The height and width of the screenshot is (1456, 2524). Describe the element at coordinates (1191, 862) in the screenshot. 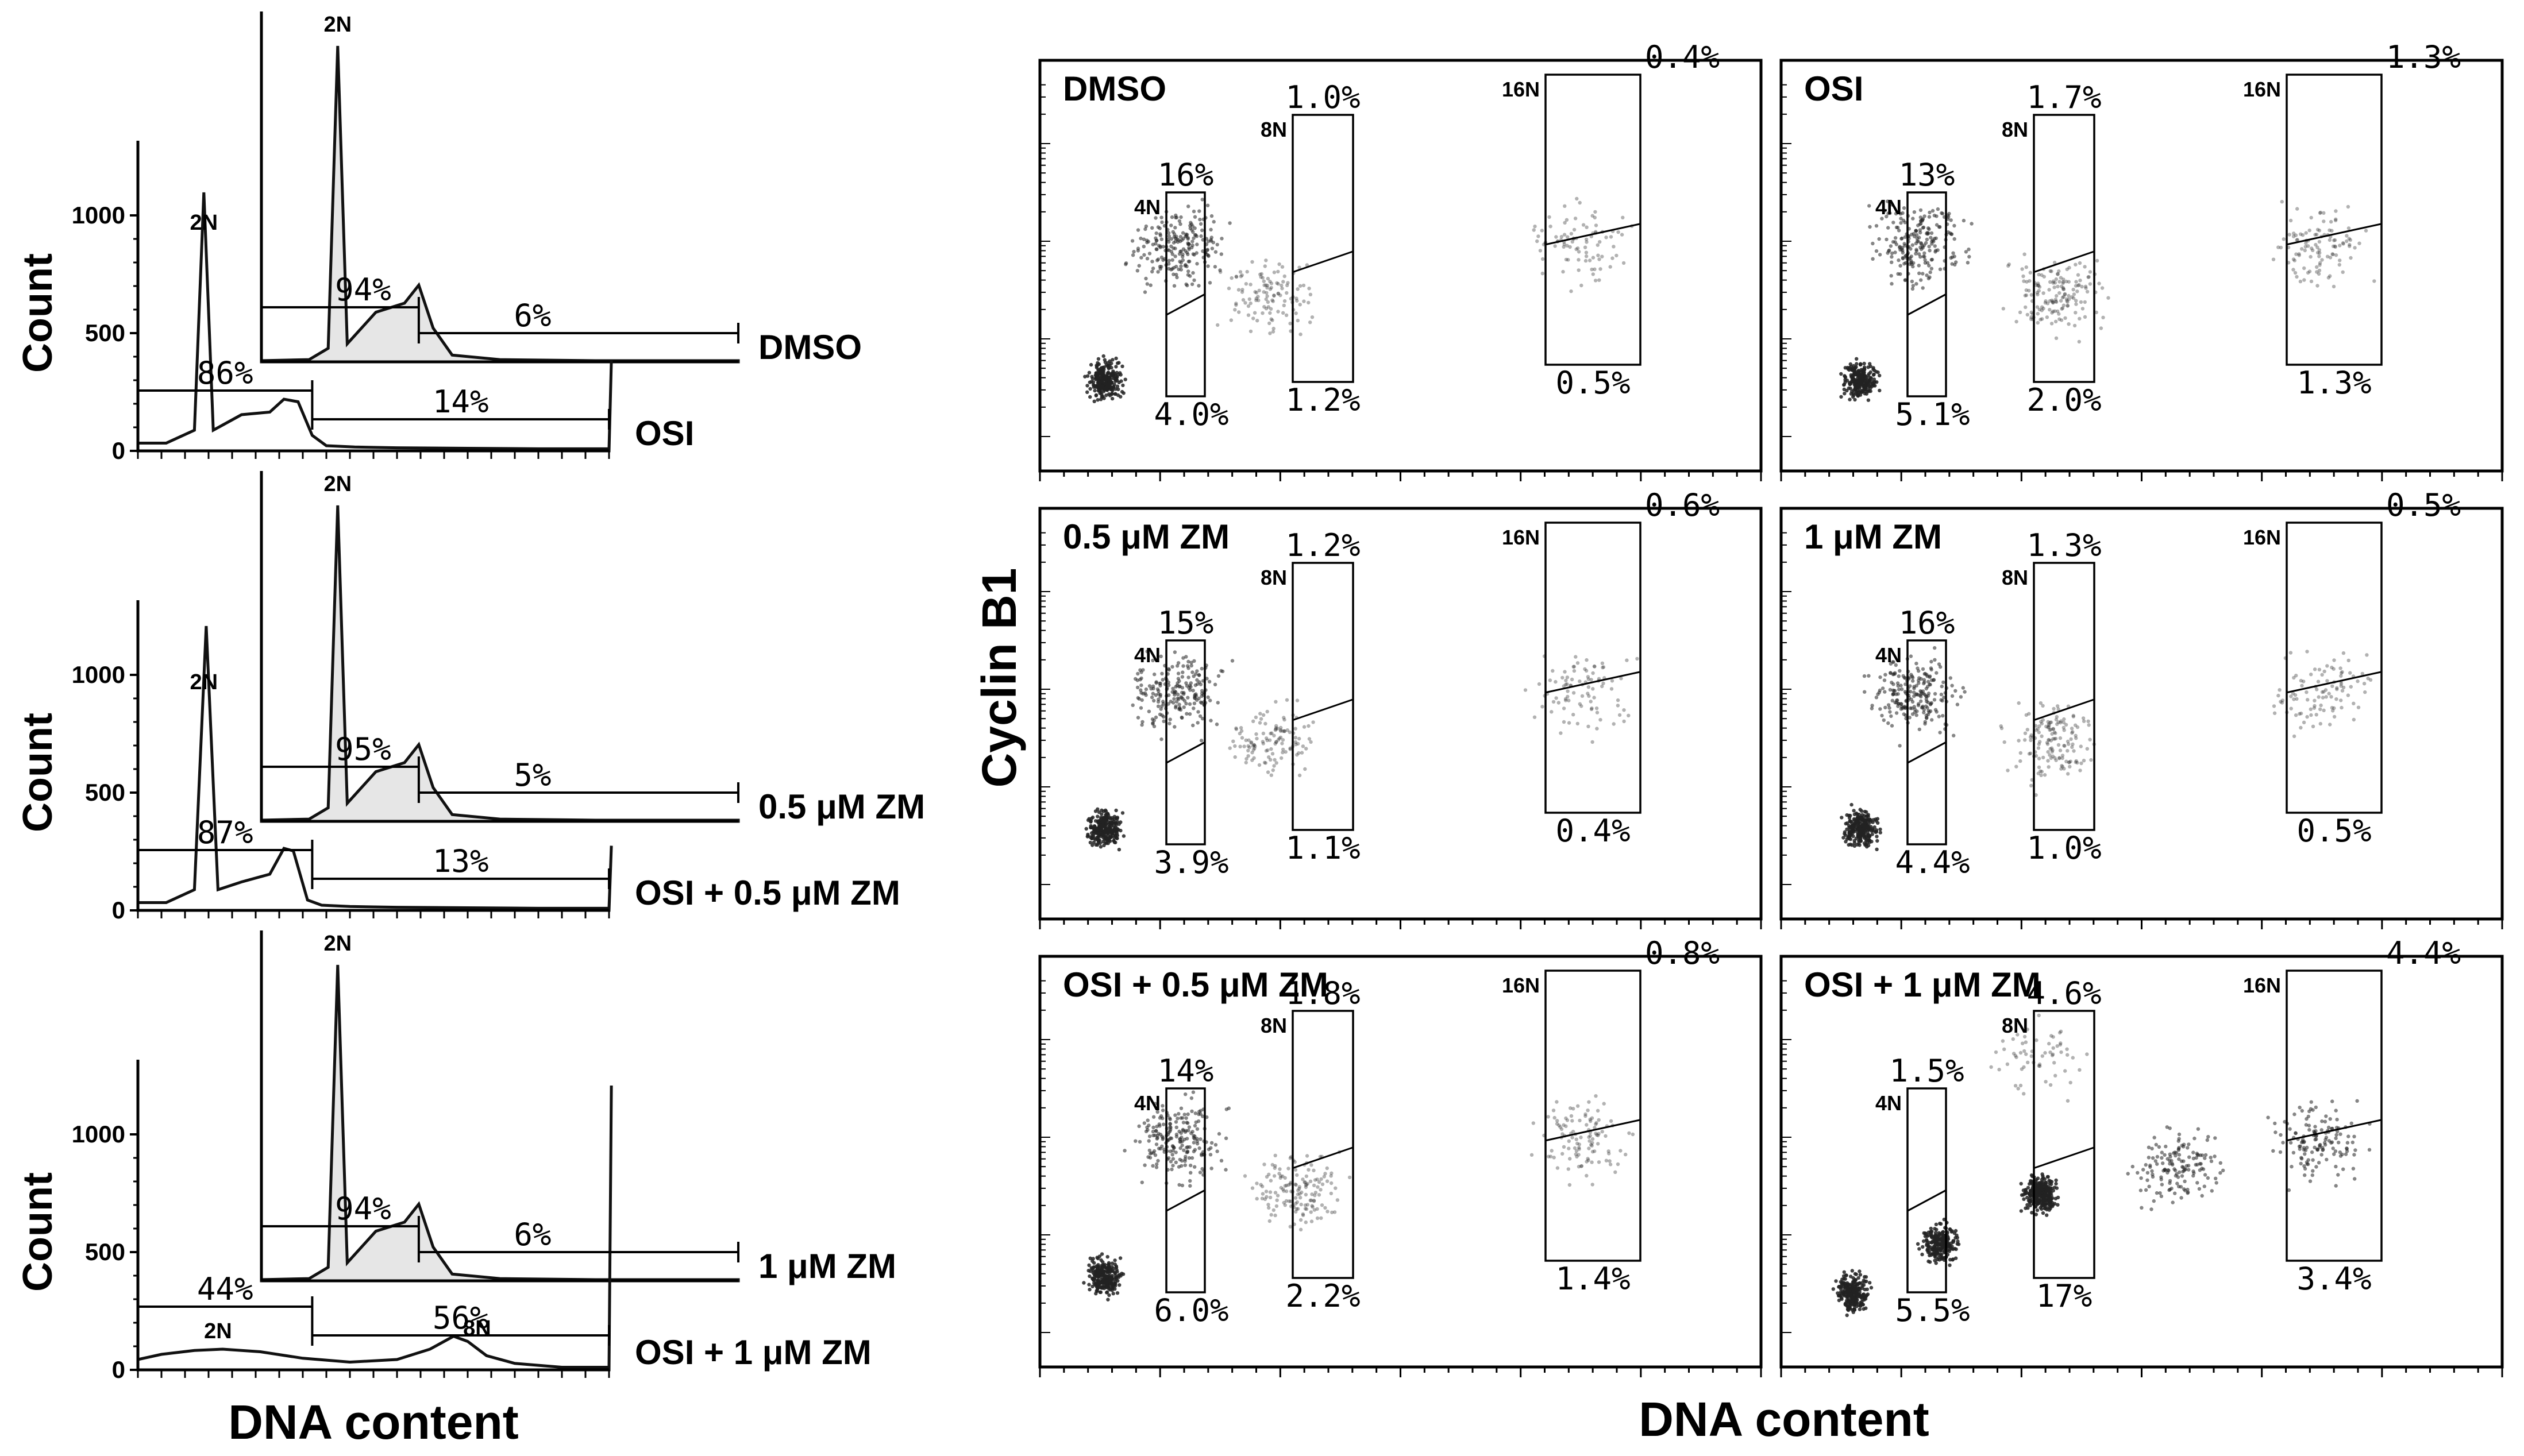

I see `gate-lower-percent: 3.9%` at that location.